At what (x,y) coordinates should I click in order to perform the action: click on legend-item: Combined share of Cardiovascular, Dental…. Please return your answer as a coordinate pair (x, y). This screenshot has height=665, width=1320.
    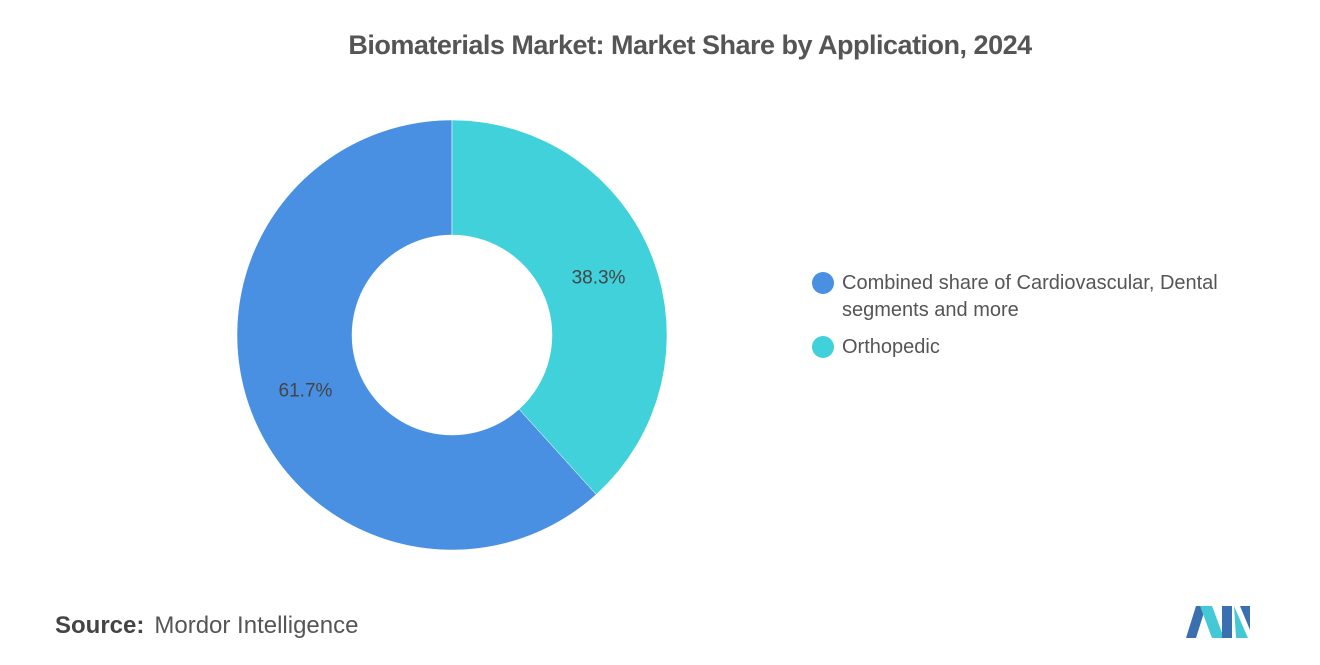
    Looking at the image, I should click on (1052, 297).